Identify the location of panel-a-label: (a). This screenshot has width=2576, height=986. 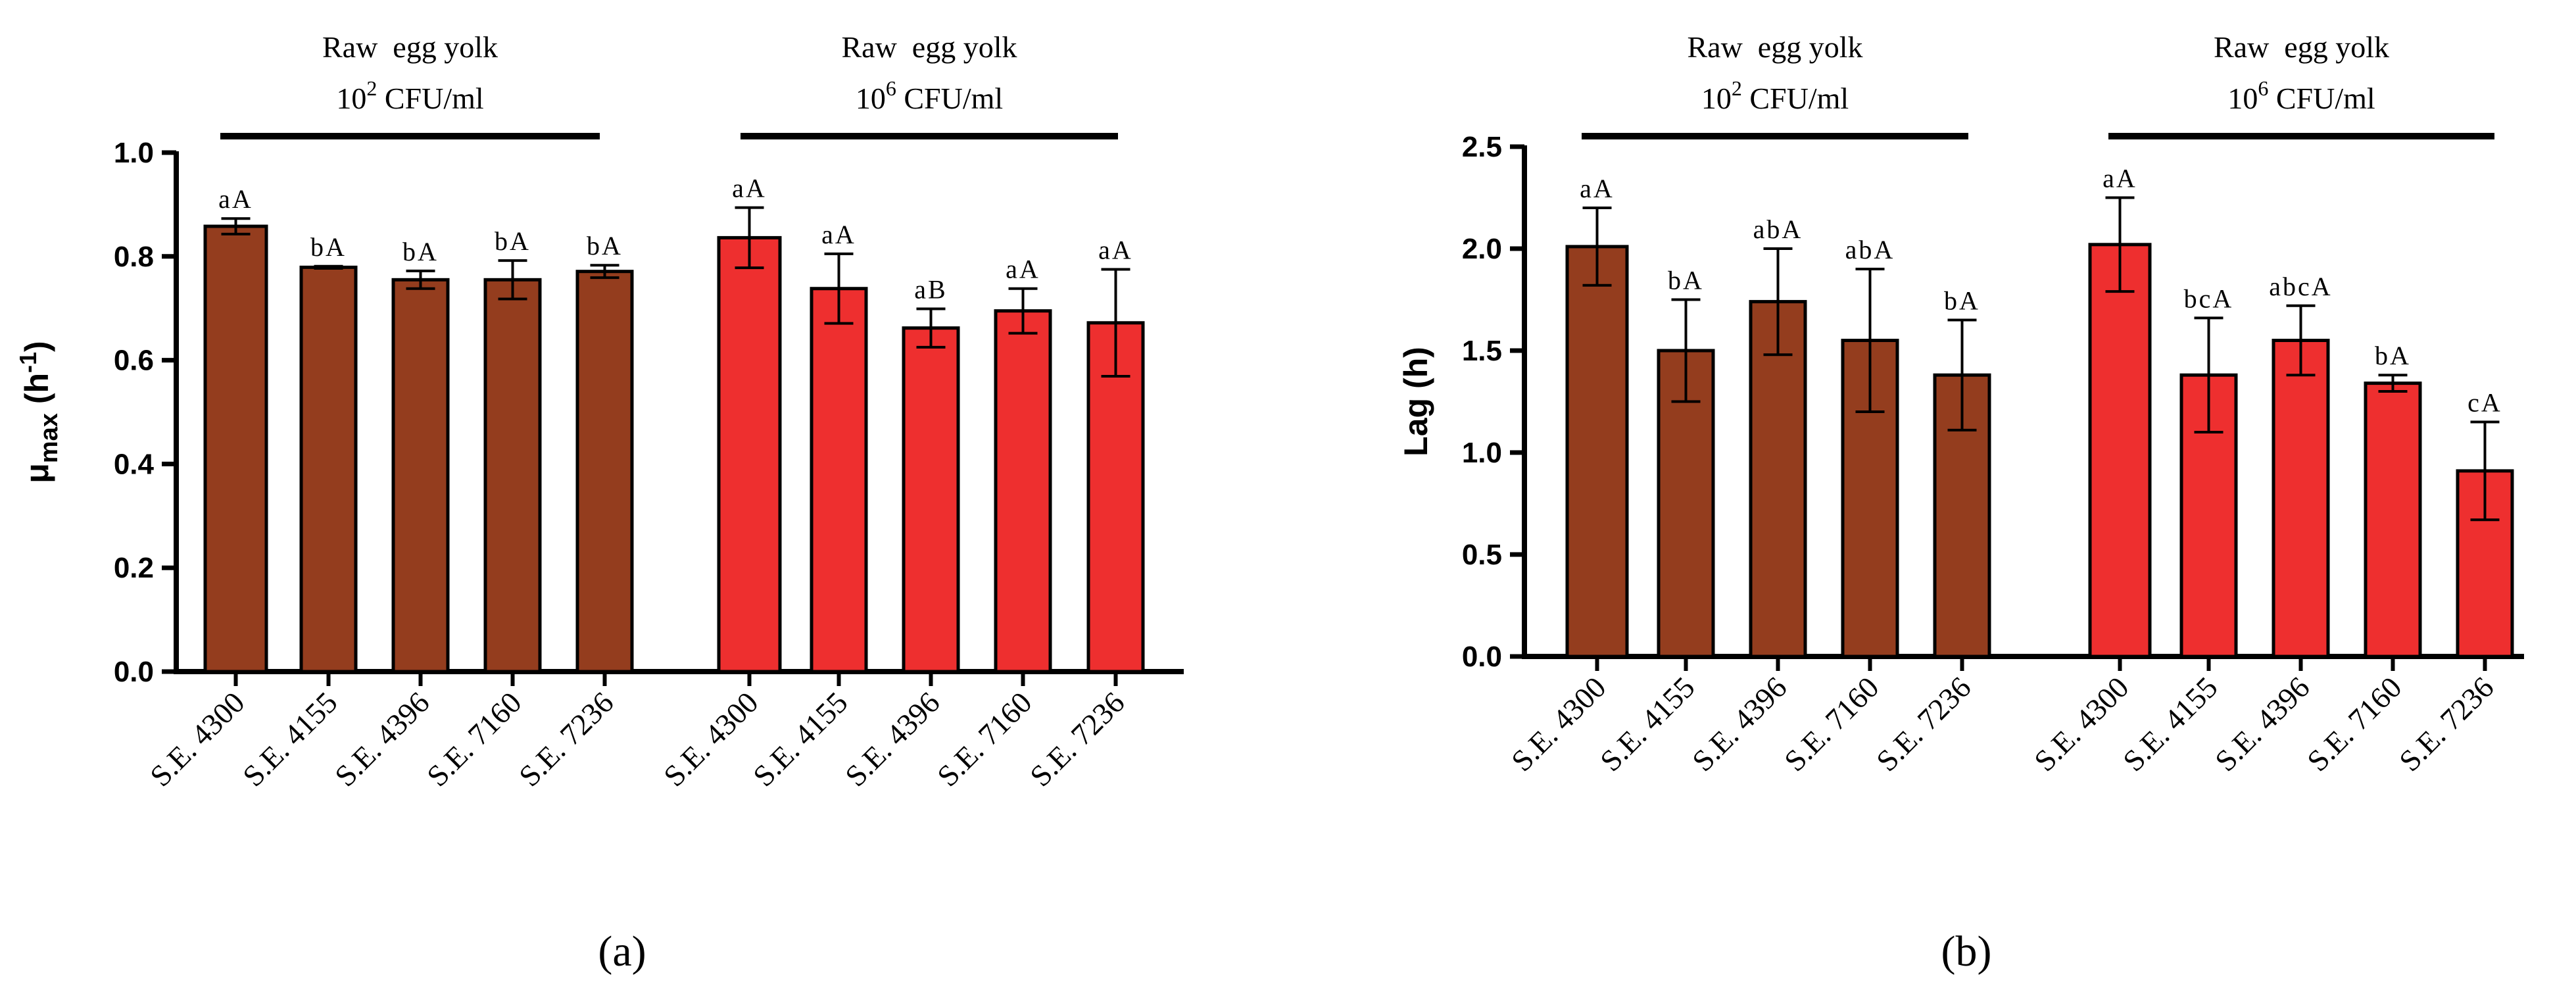
(622, 951).